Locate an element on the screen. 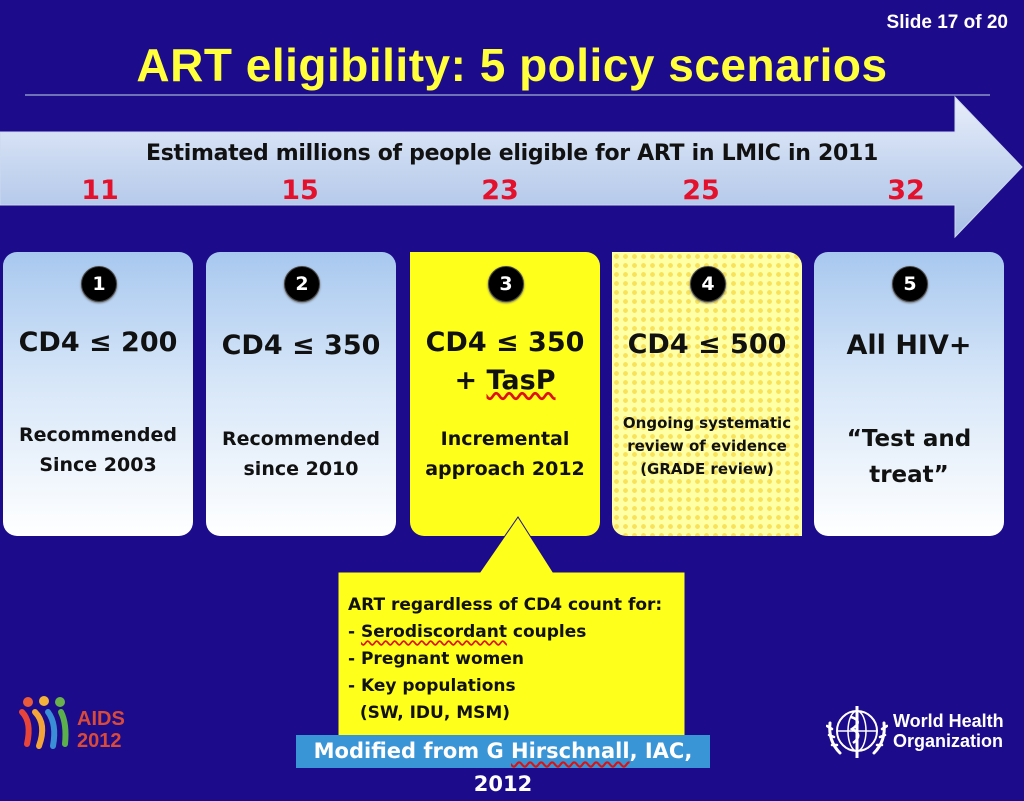  card-subtext-line1: Ongoing systematic is located at coordinates (707, 423).